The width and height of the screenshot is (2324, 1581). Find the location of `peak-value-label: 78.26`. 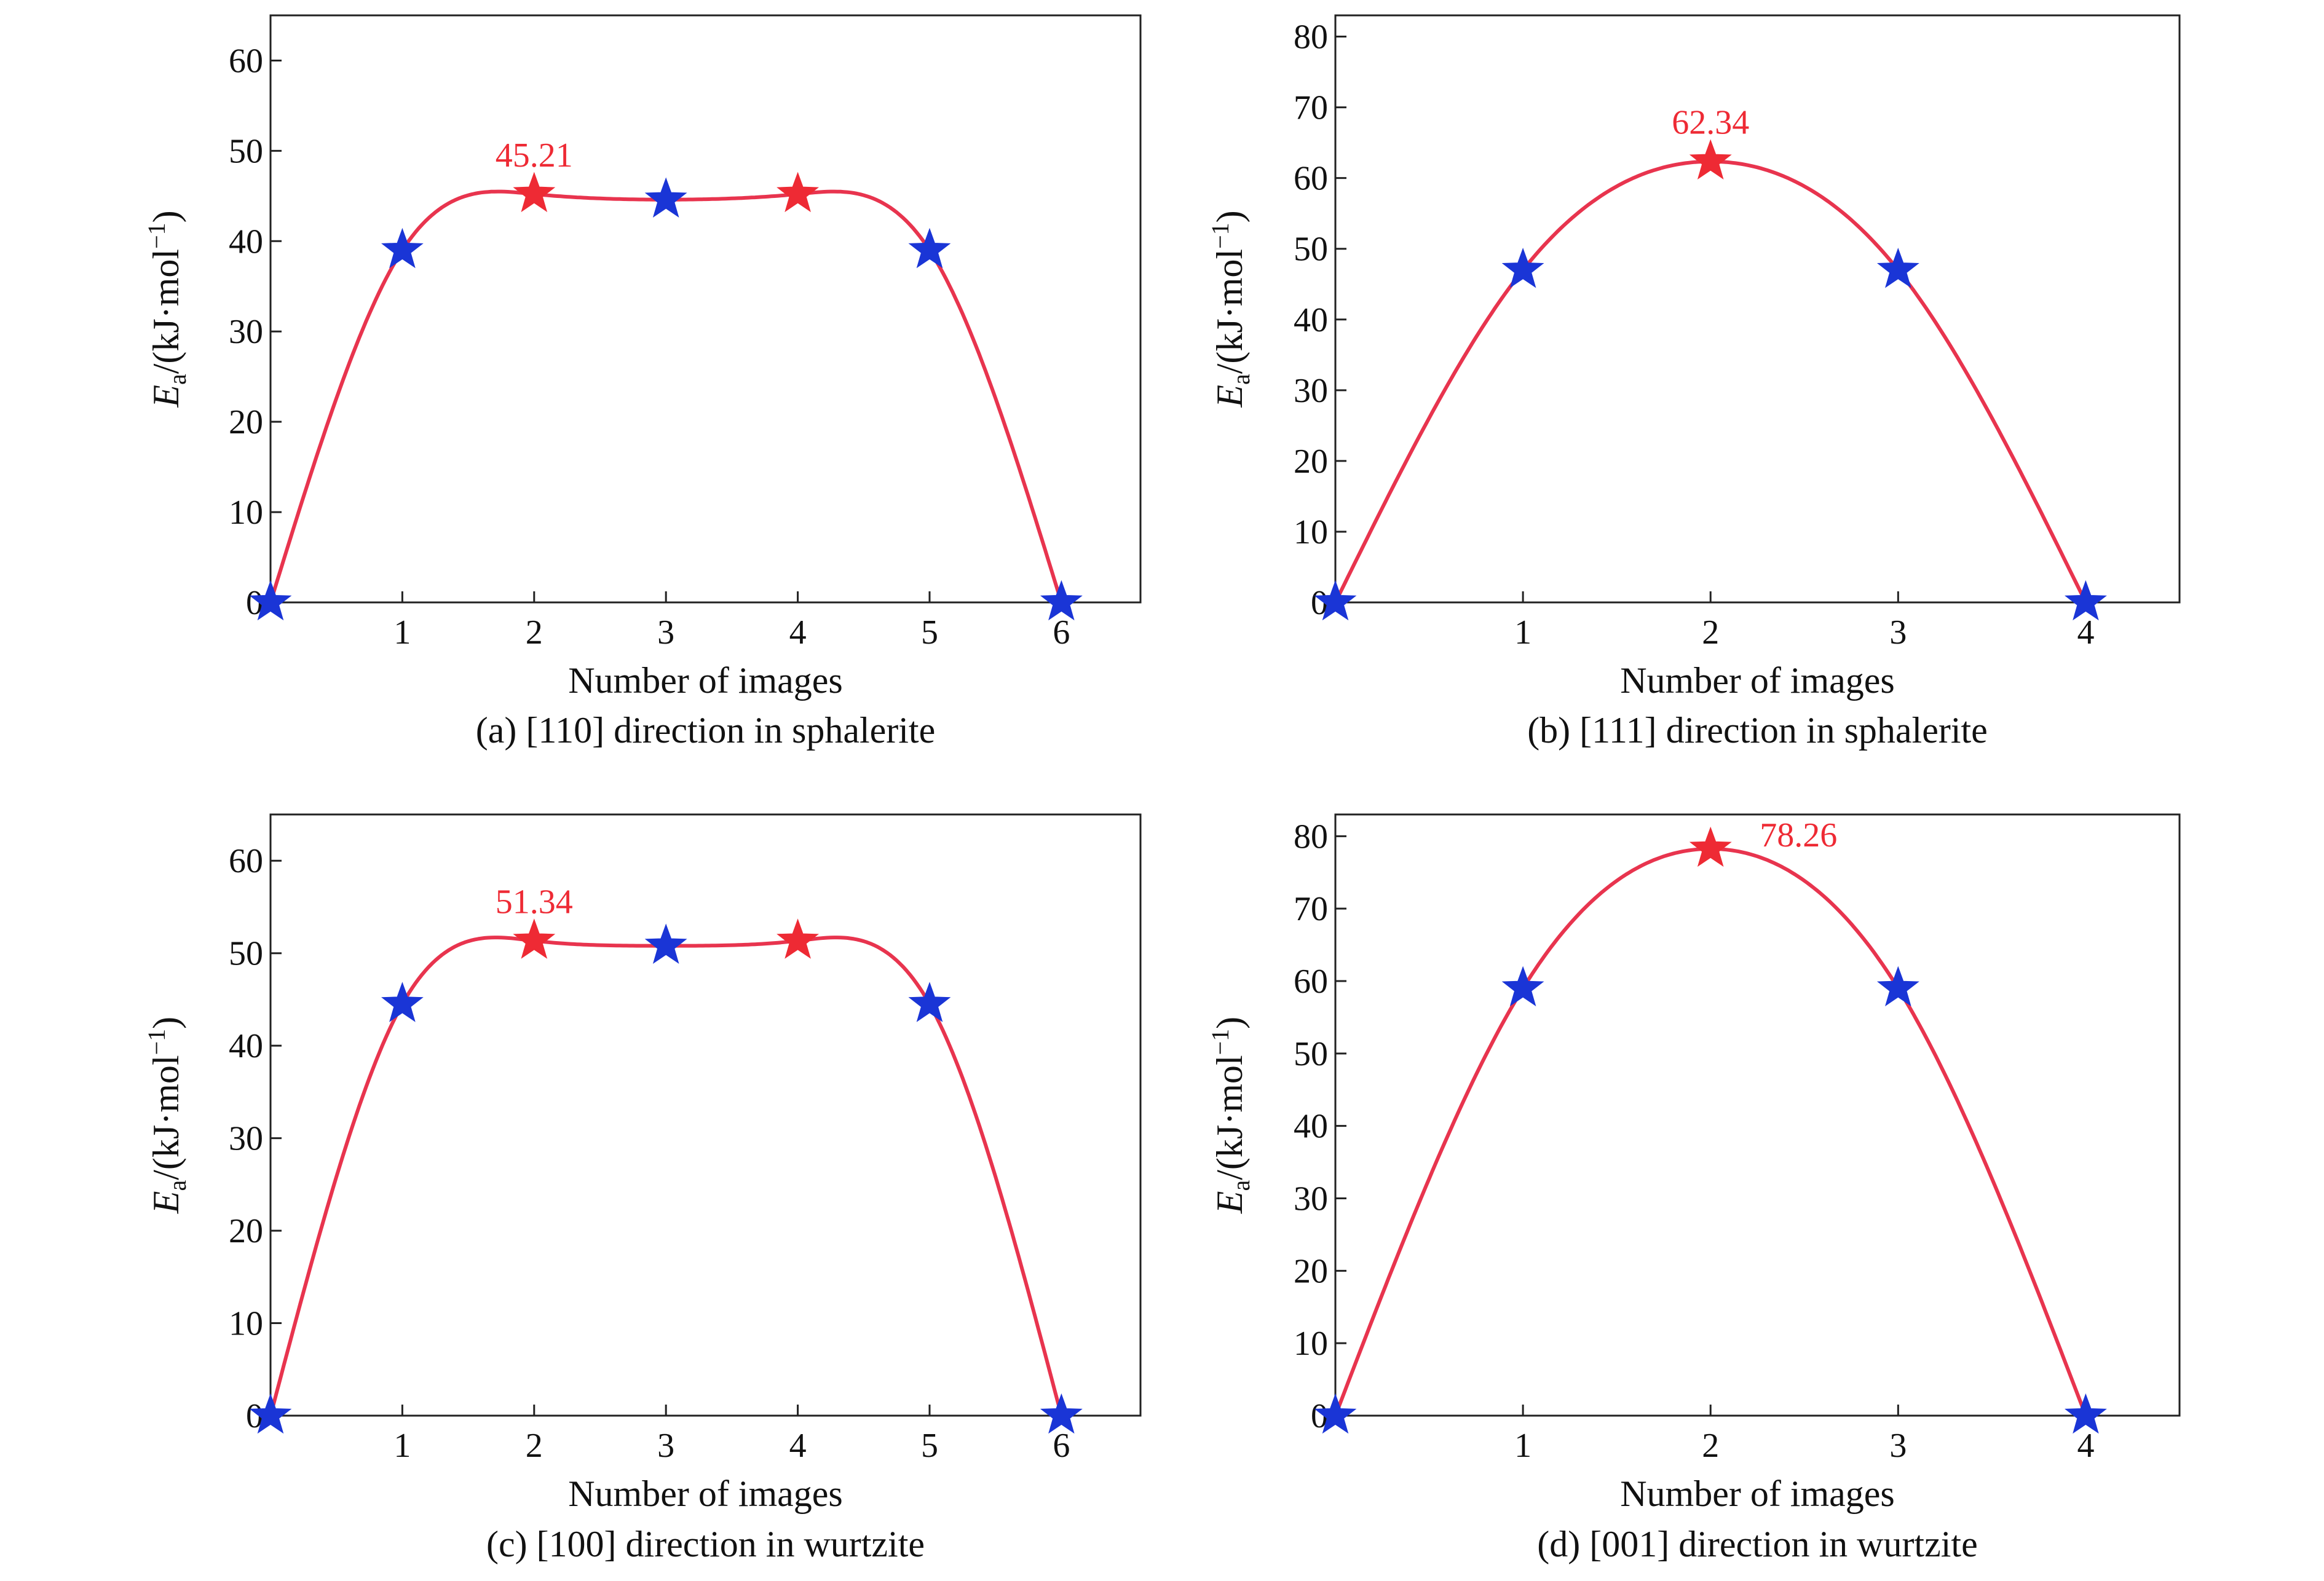

peak-value-label: 78.26 is located at coordinates (1798, 835).